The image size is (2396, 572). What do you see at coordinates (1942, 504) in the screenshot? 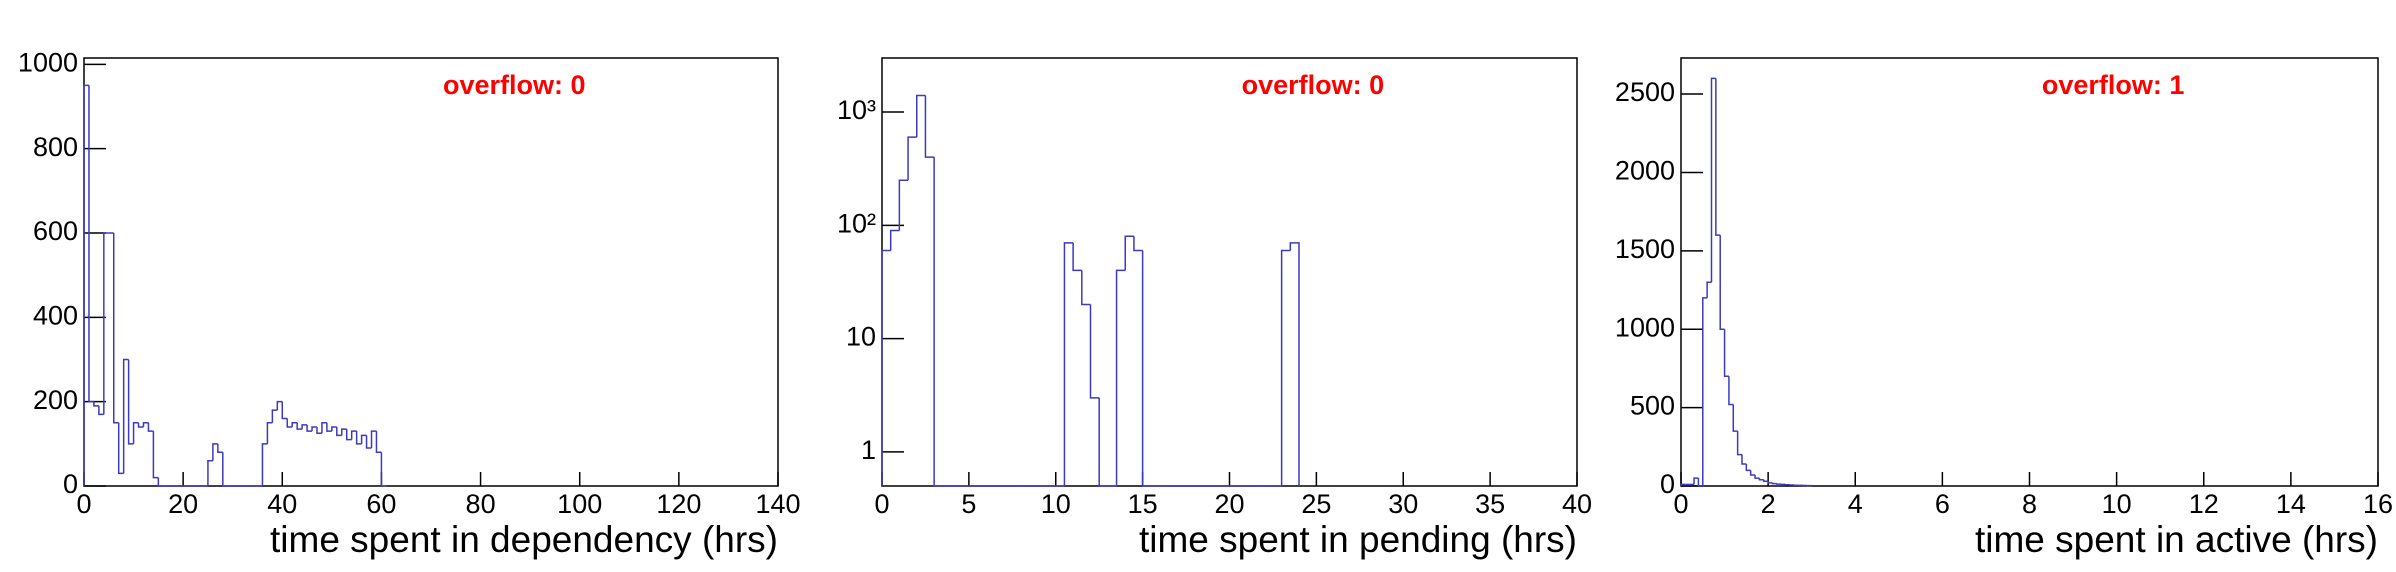
I see `x-tick-label: 6` at bounding box center [1942, 504].